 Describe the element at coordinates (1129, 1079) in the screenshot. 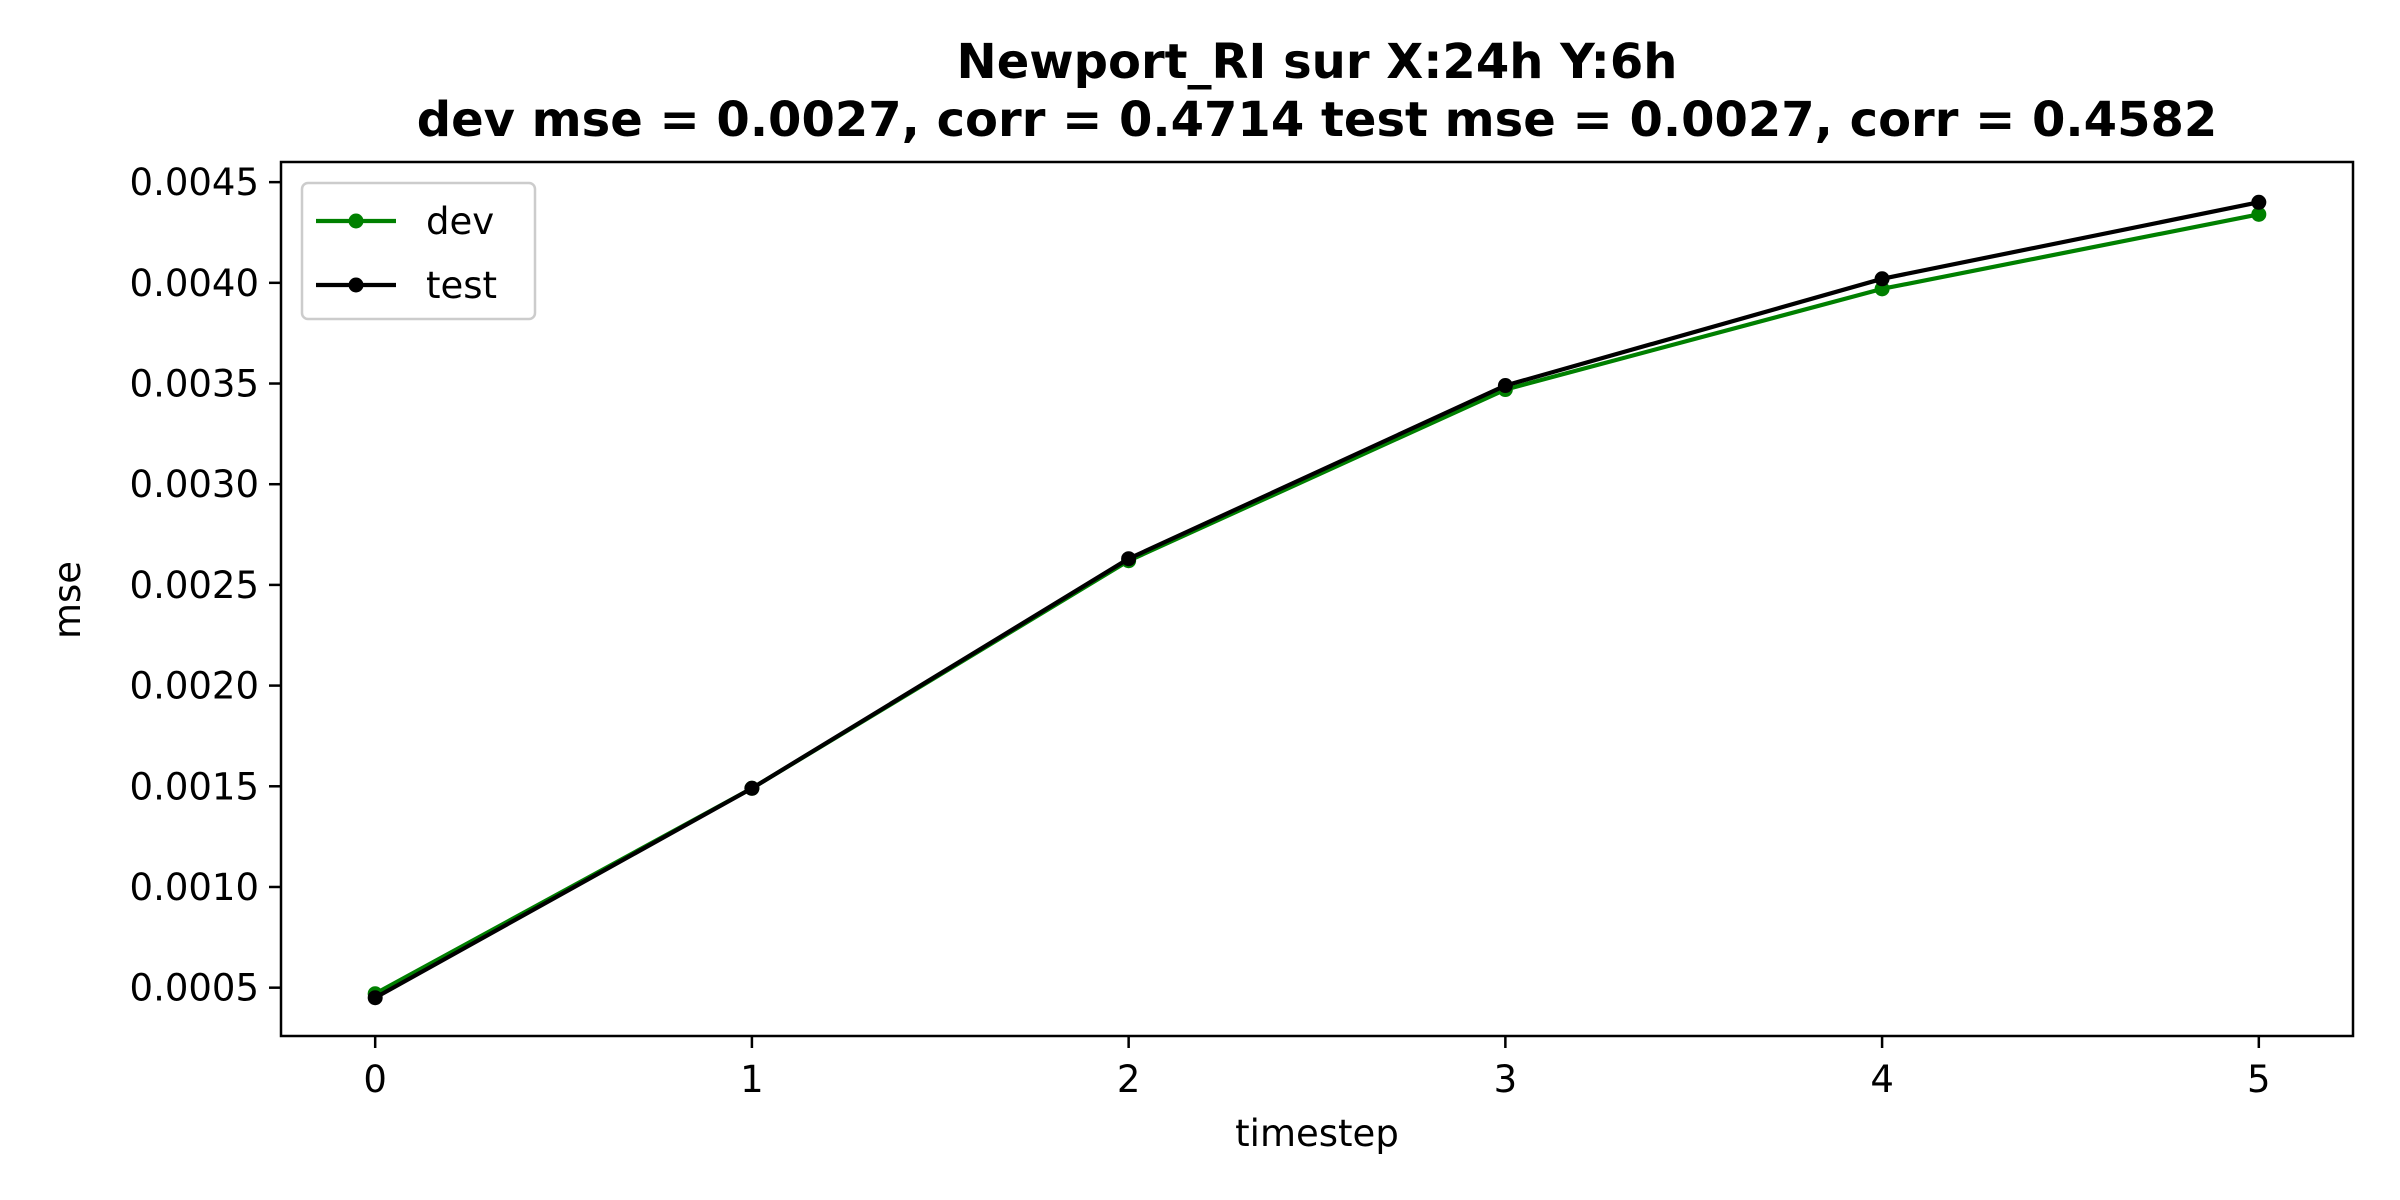

I see `x-tick-label-2: 2` at that location.